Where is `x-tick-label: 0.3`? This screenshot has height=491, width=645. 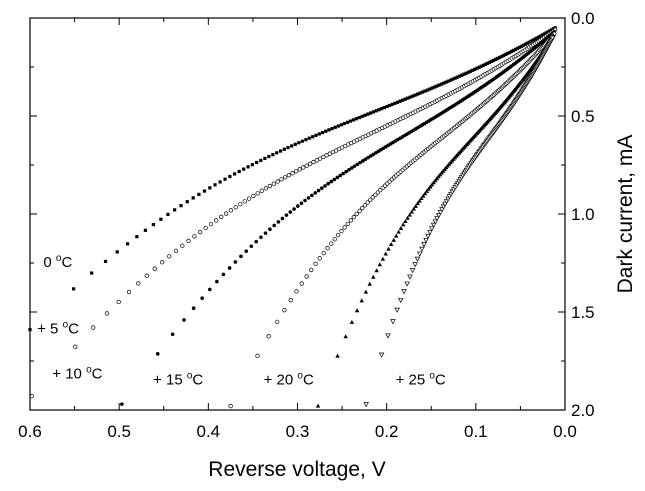
x-tick-label: 0.3 is located at coordinates (298, 431).